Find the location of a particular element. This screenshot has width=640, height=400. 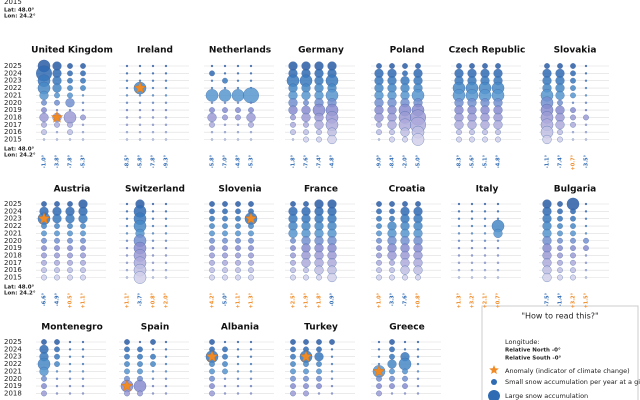

lon-label: +1.9° is located at coordinates (307, 300).